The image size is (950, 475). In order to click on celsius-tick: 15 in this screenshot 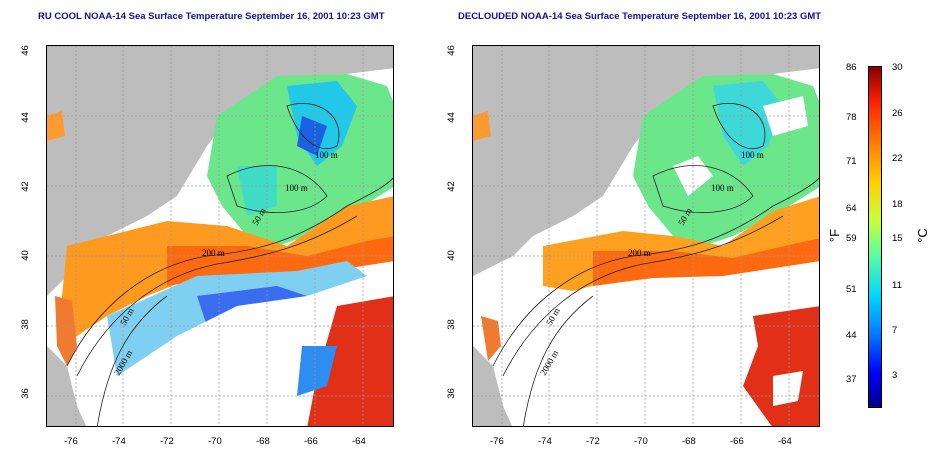, I will do `click(897, 238)`.